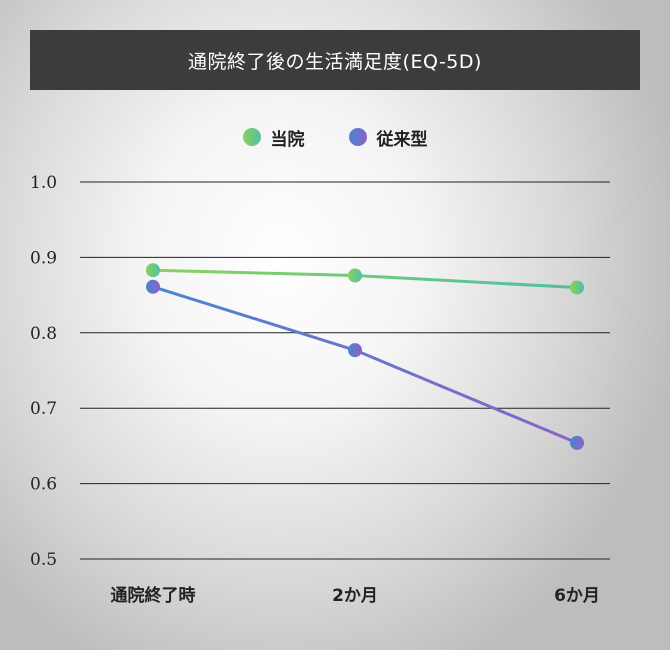 This screenshot has width=670, height=650. I want to click on y-tick-label: 0.5, so click(43, 560).